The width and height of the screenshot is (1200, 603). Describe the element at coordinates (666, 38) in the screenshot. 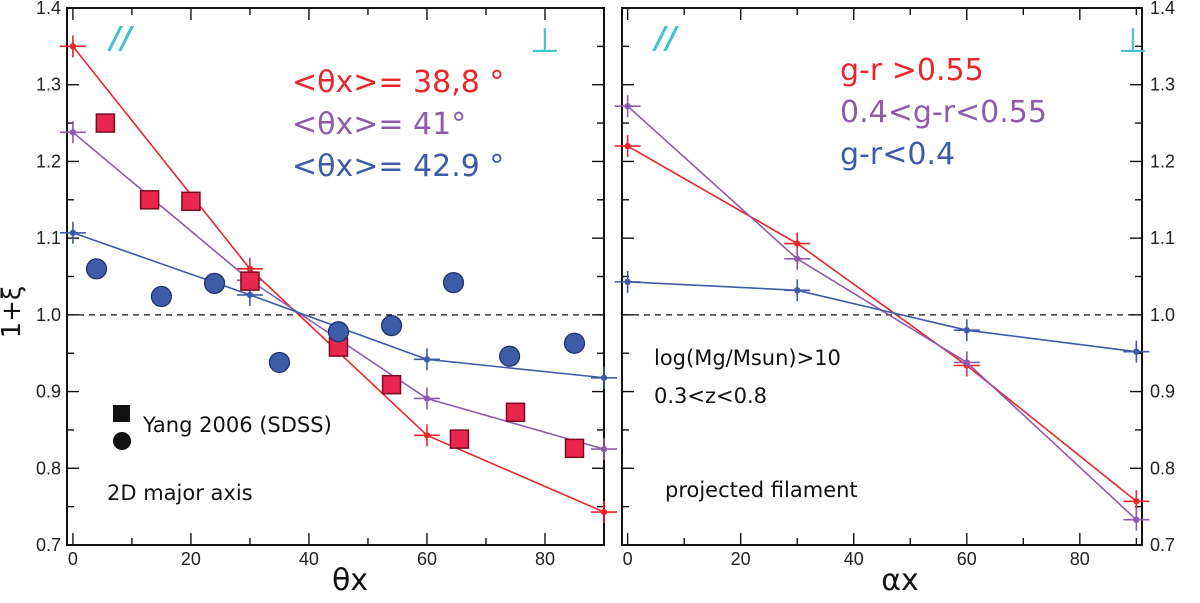

I see `parallel-marker-right: //` at that location.